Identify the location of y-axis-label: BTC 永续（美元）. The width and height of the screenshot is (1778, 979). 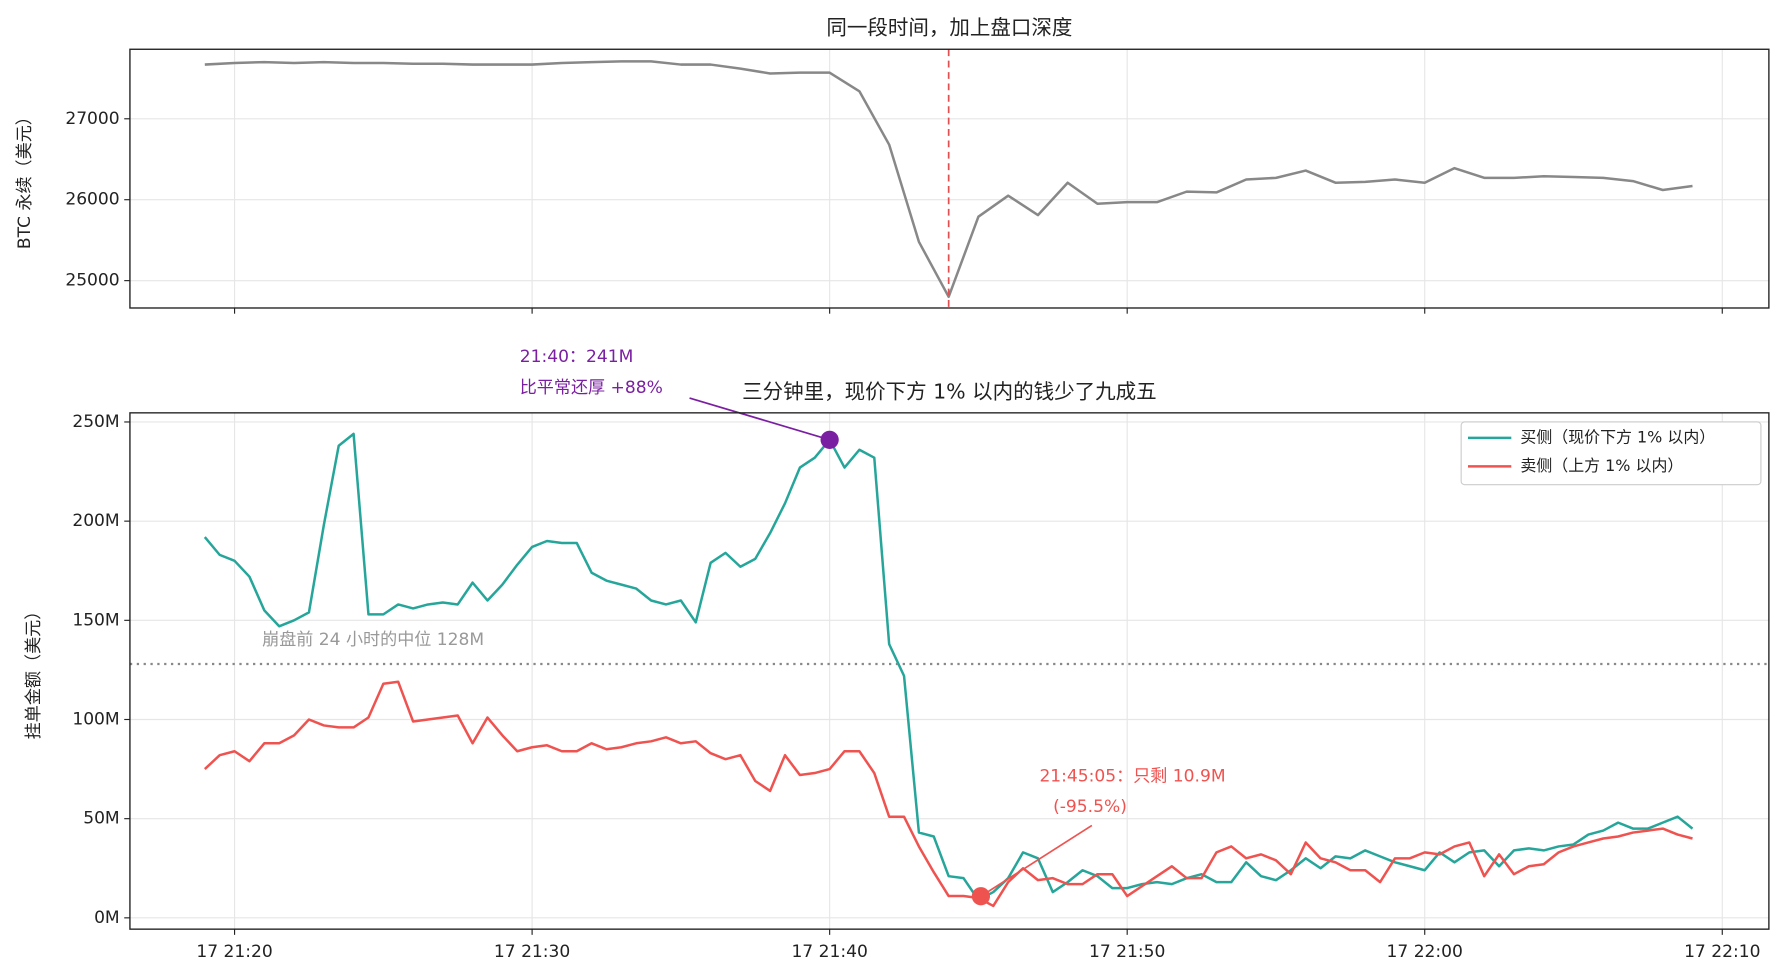
(25, 178).